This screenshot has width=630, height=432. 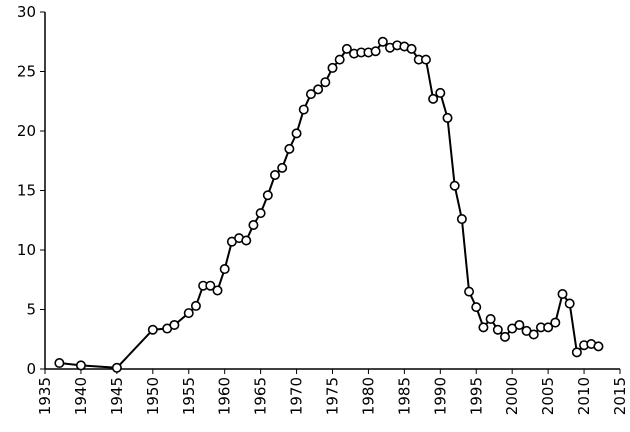 I want to click on y-tick-label: 10, so click(x=26, y=250).